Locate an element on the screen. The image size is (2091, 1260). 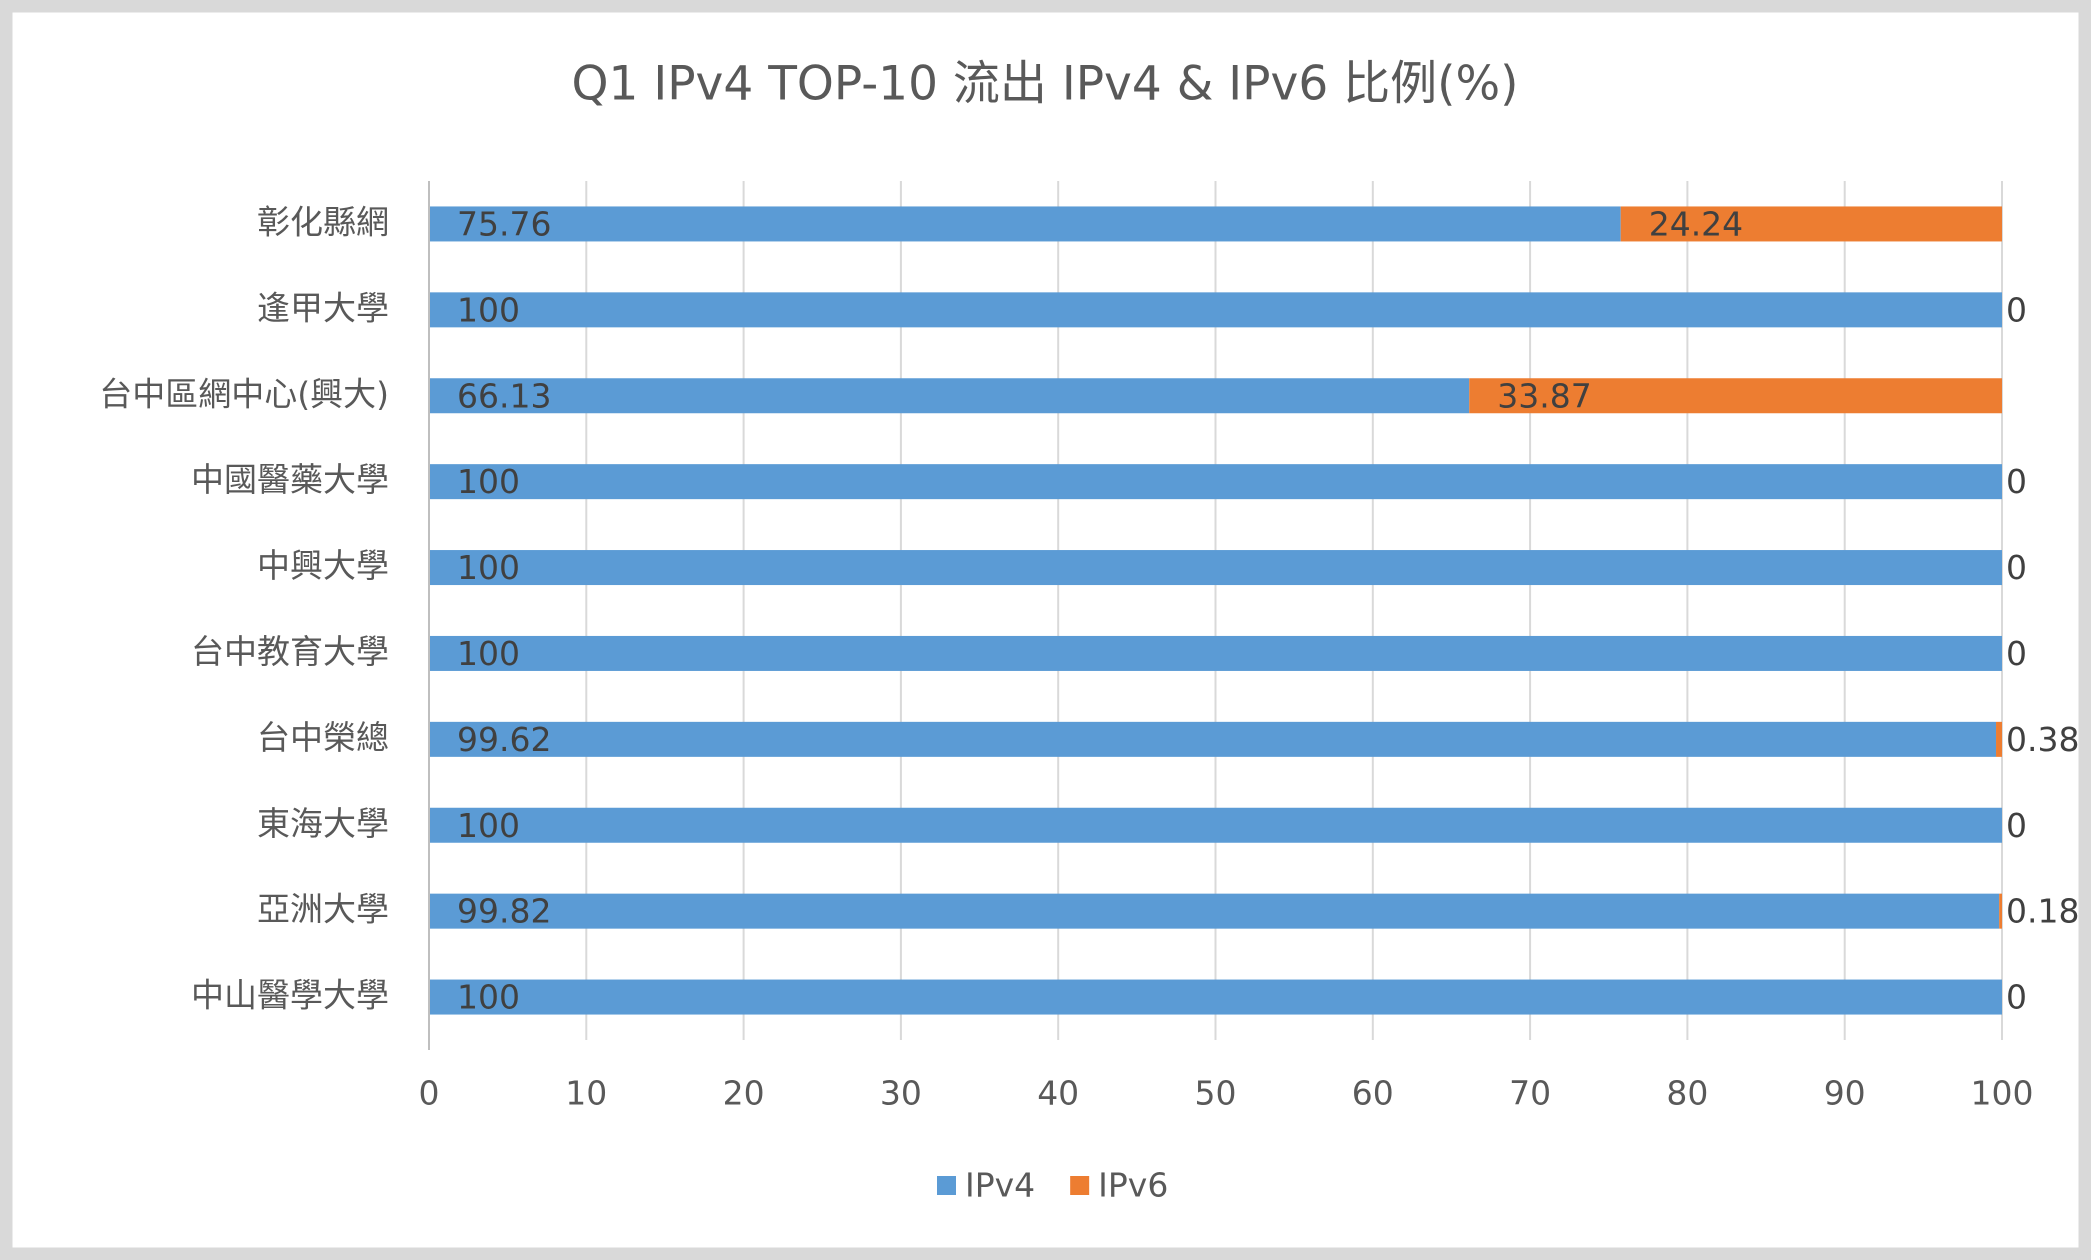
data-label: 99.82 is located at coordinates (504, 911).